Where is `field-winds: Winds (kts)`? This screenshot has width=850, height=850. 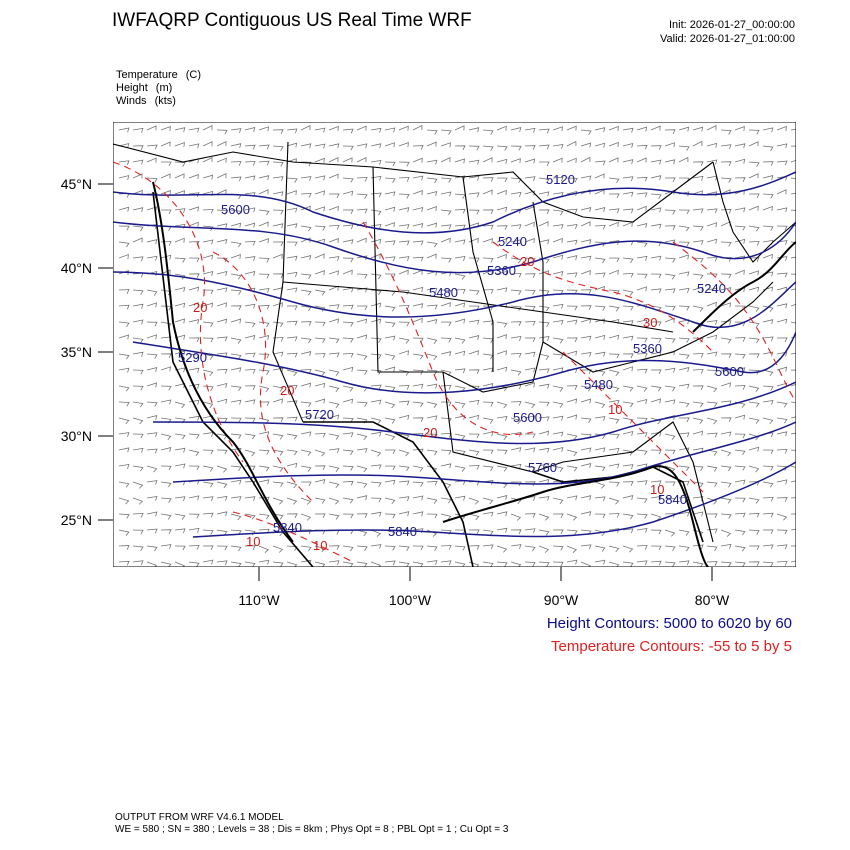 field-winds: Winds (kts) is located at coordinates (158, 101).